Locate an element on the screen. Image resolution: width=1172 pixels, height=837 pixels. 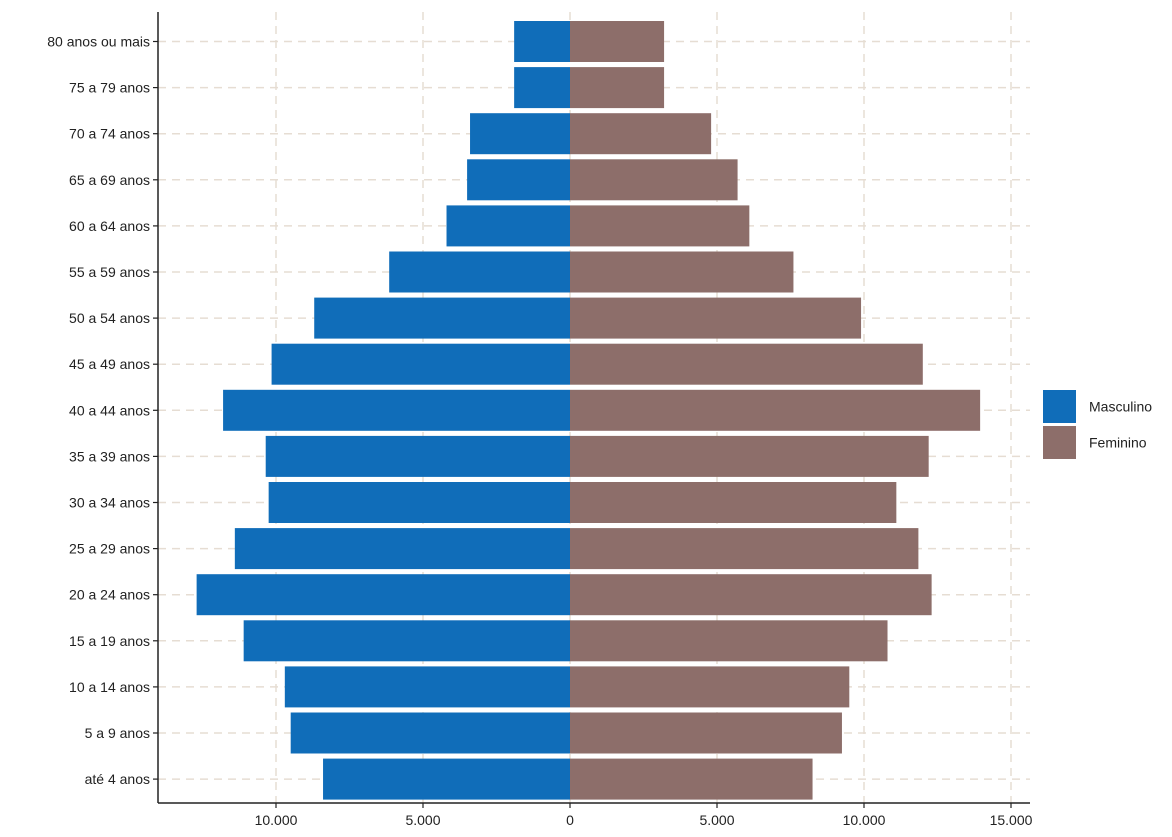
y-tick-label-8: 40 a 44 anos is located at coordinates (109, 410).